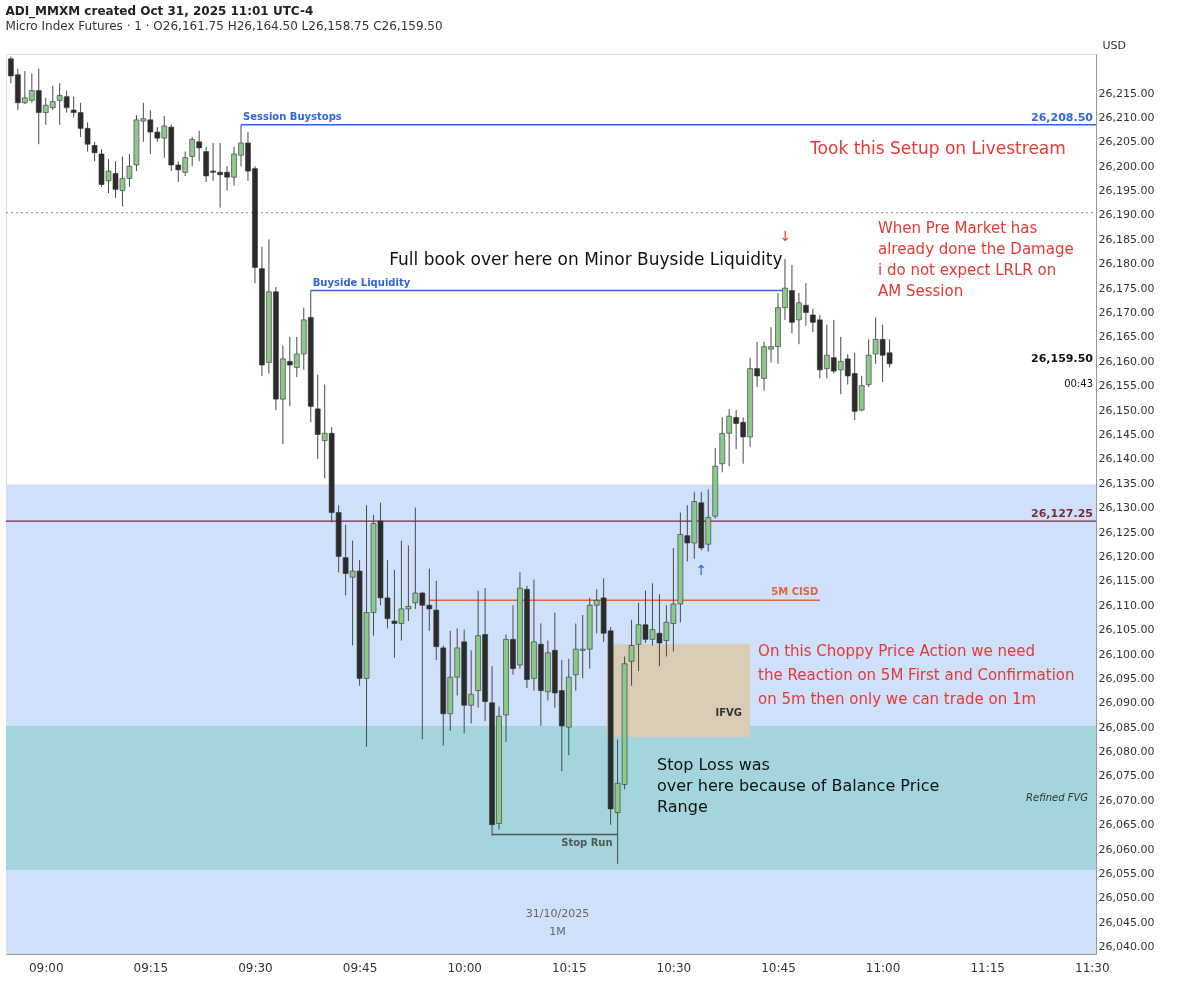  What do you see at coordinates (1126, 313) in the screenshot?
I see `y-tick-label: 26,170.00` at bounding box center [1126, 313].